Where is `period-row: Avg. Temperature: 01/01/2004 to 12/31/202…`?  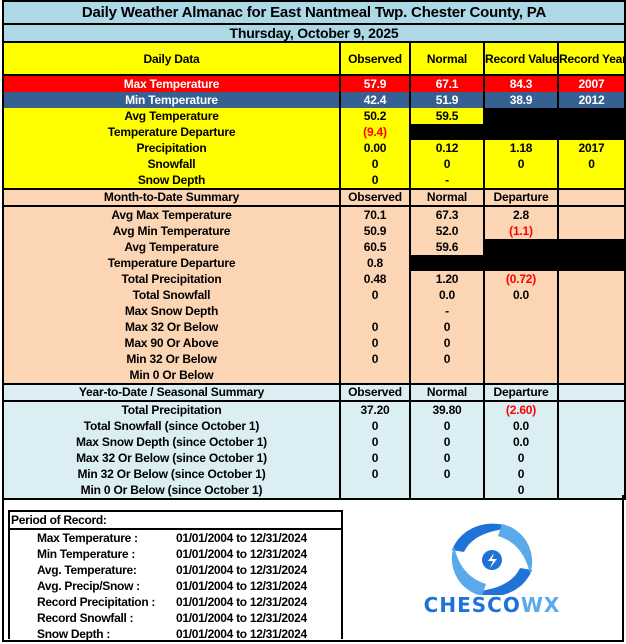
period-row: Avg. Temperature: 01/01/2004 to 12/31/202… is located at coordinates (175, 570).